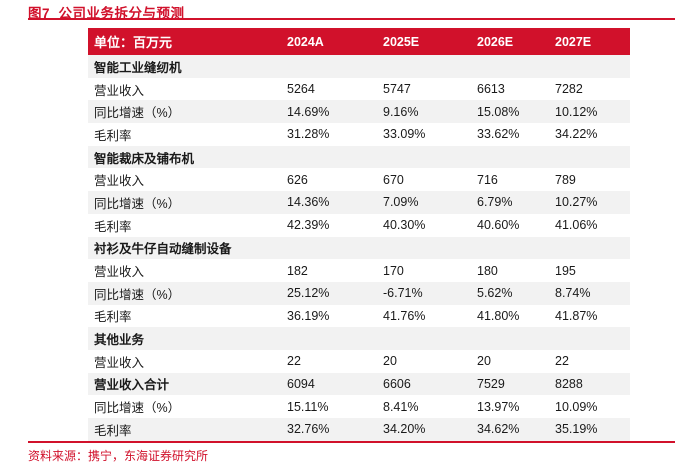  Describe the element at coordinates (187, 338) in the screenshot. I see `row-label-cell: 其他业务` at that location.